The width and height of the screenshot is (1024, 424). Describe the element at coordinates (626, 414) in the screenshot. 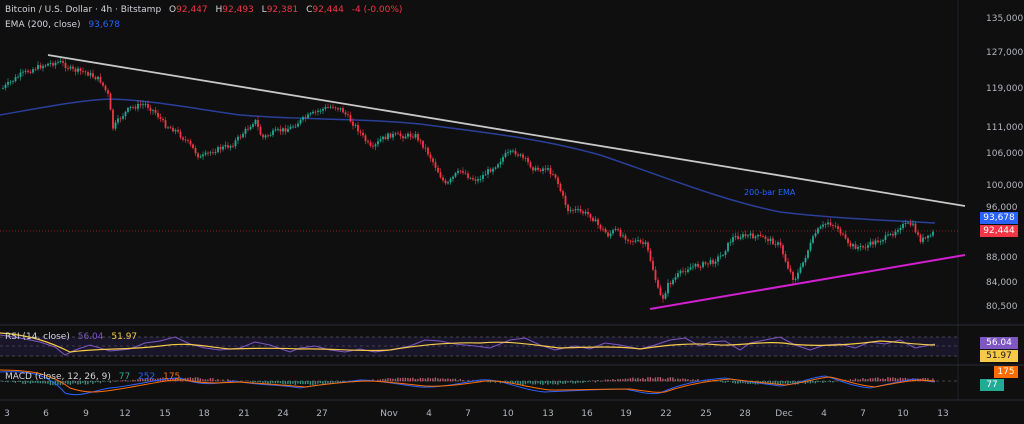

I see `time-tick: 19` at that location.